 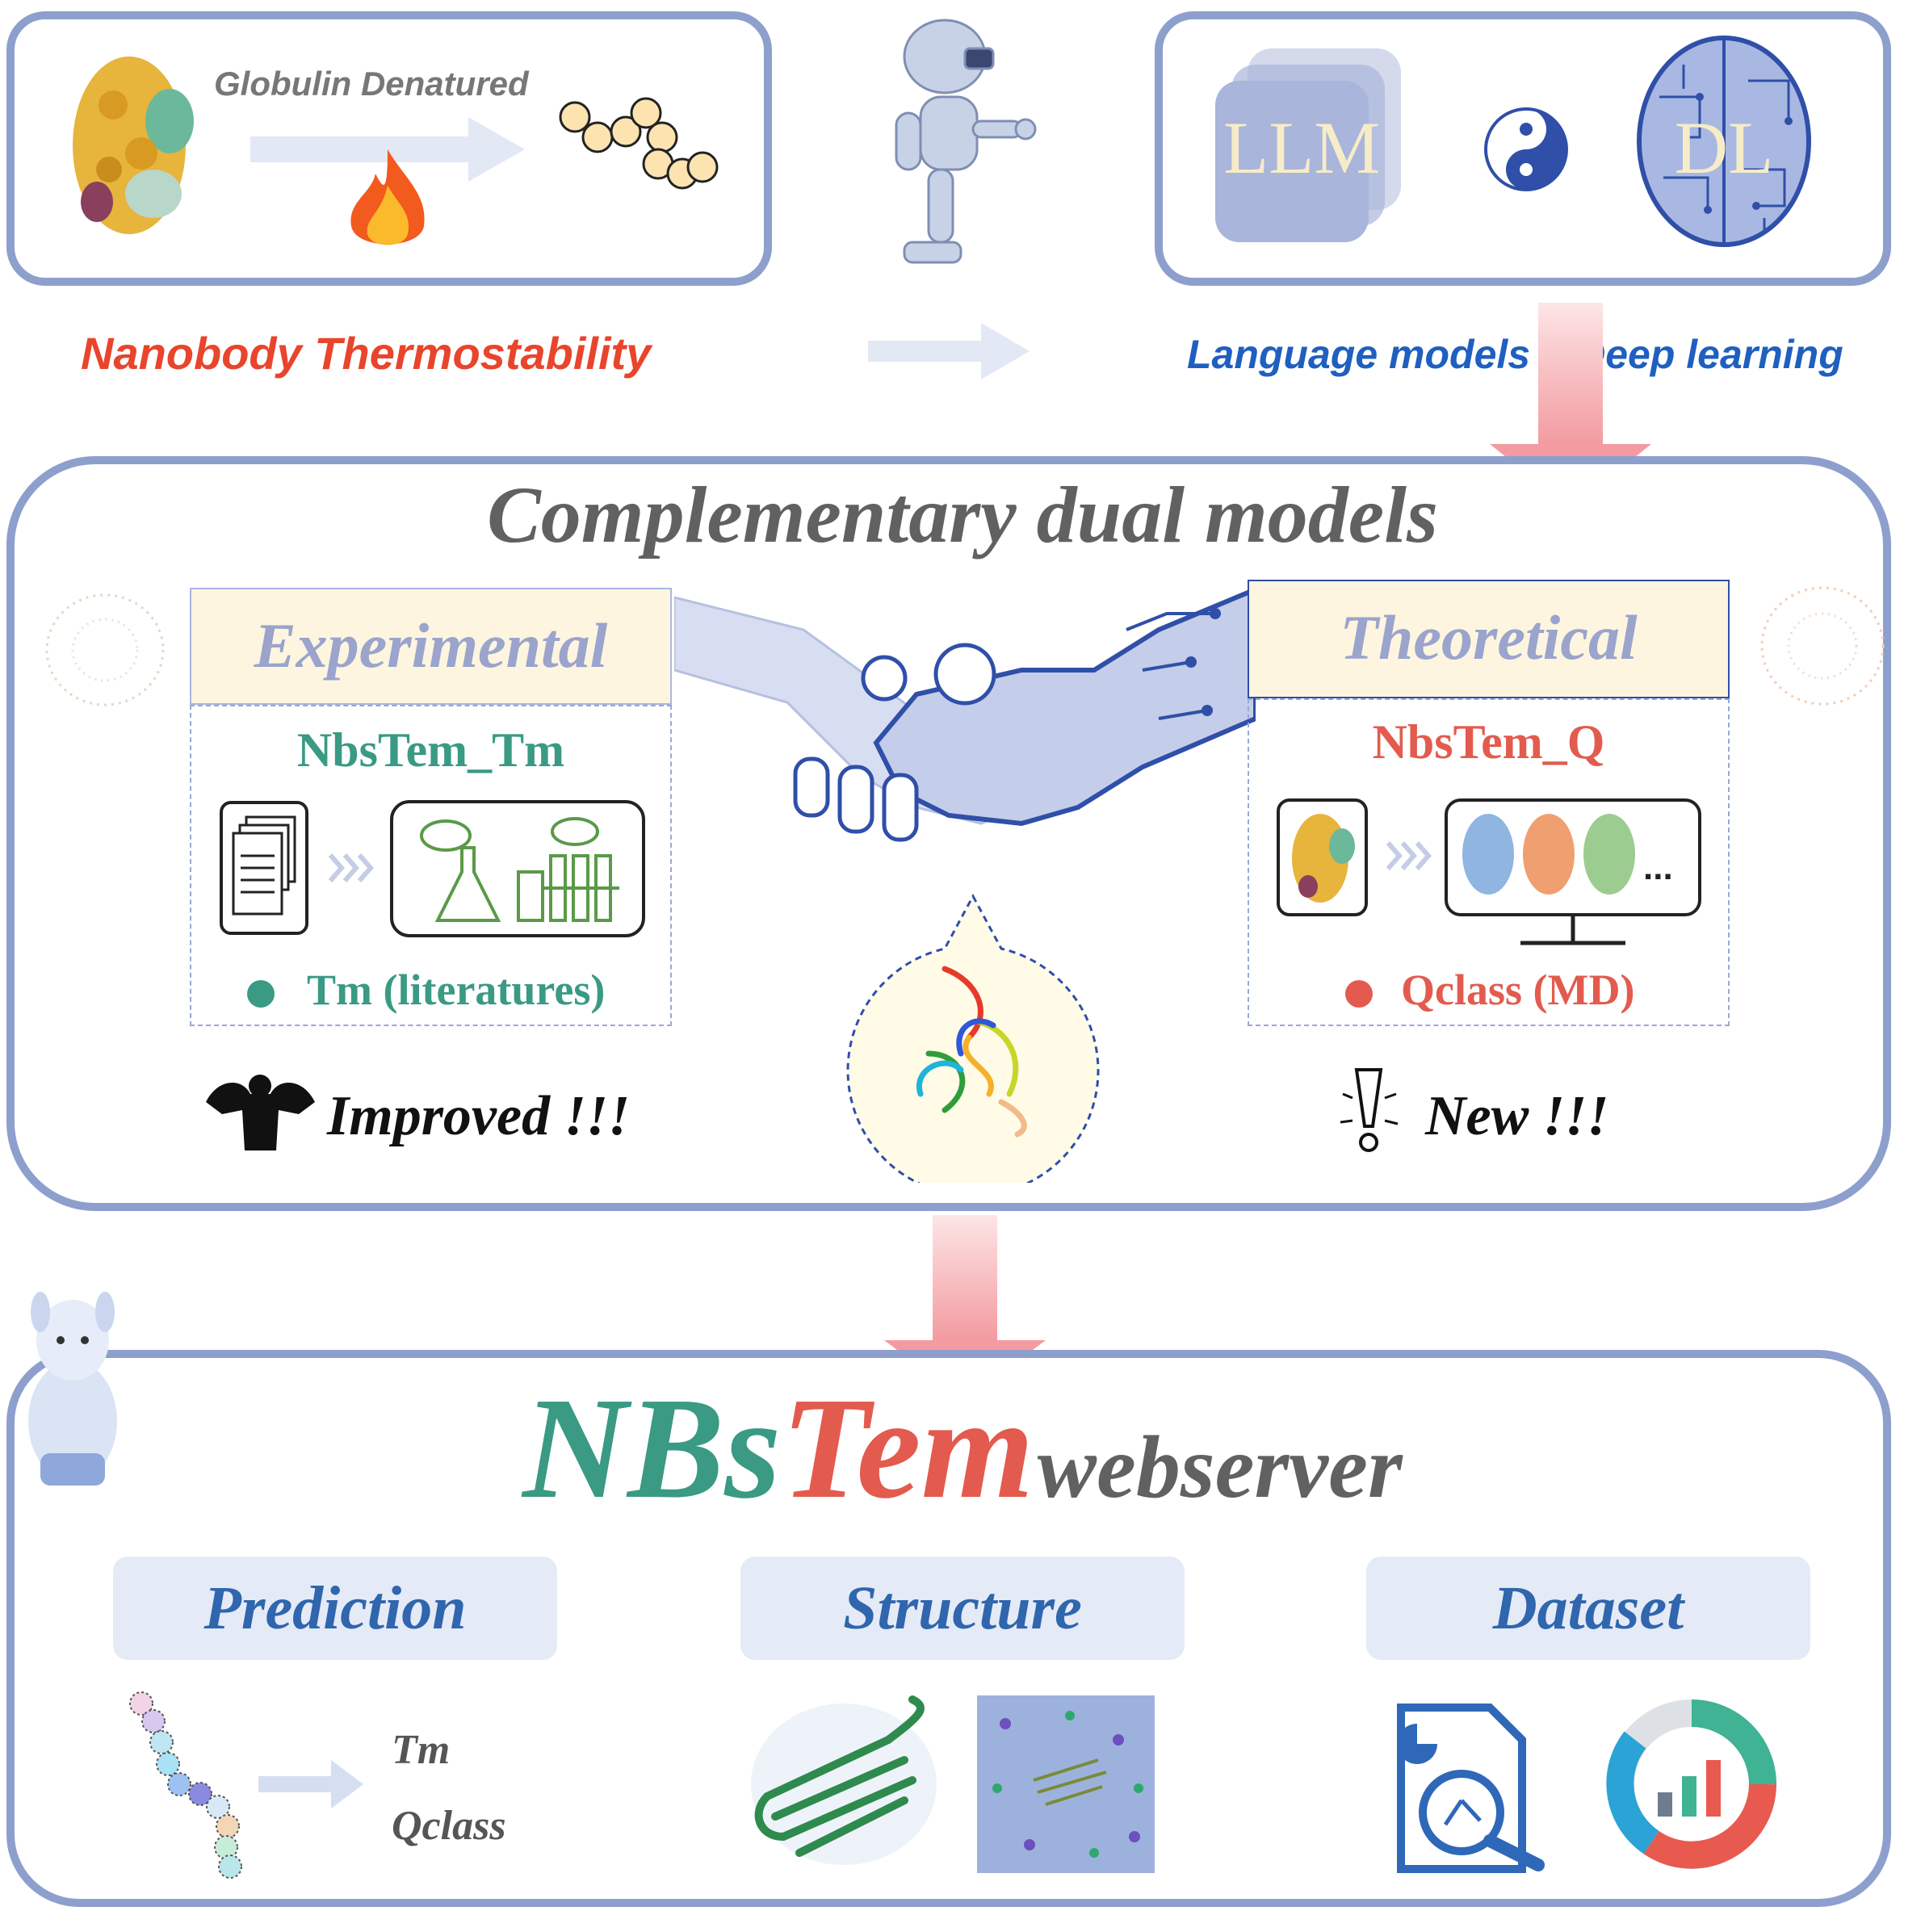 I want to click on experimental-box, so click(x=431, y=865).